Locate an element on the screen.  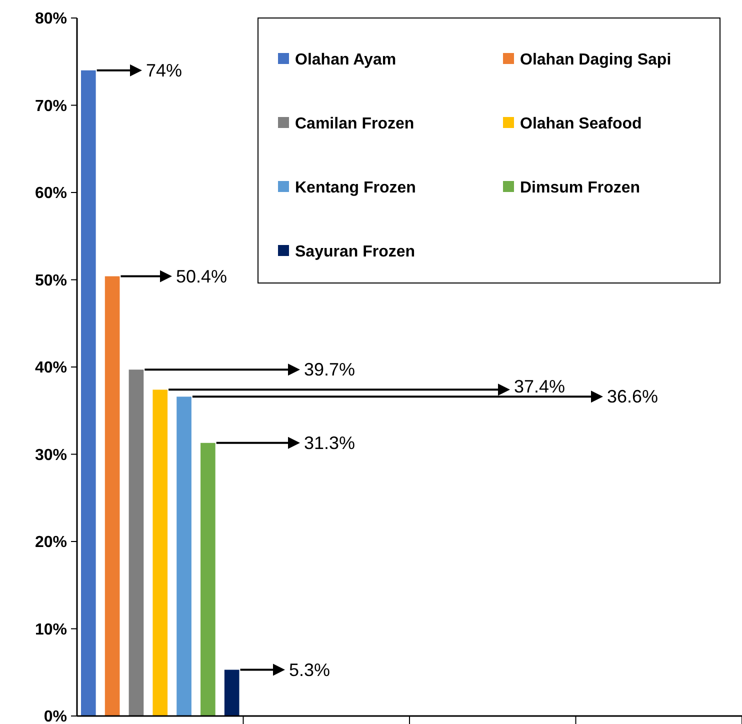
y-tick-label: 70% is located at coordinates (50, 106).